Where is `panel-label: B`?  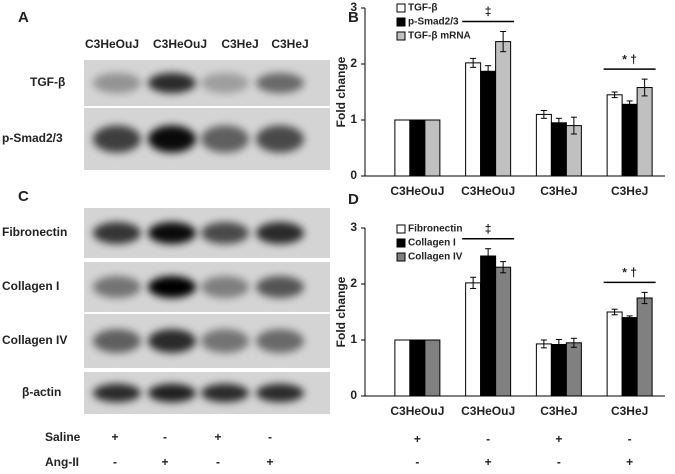
panel-label: B is located at coordinates (353, 17).